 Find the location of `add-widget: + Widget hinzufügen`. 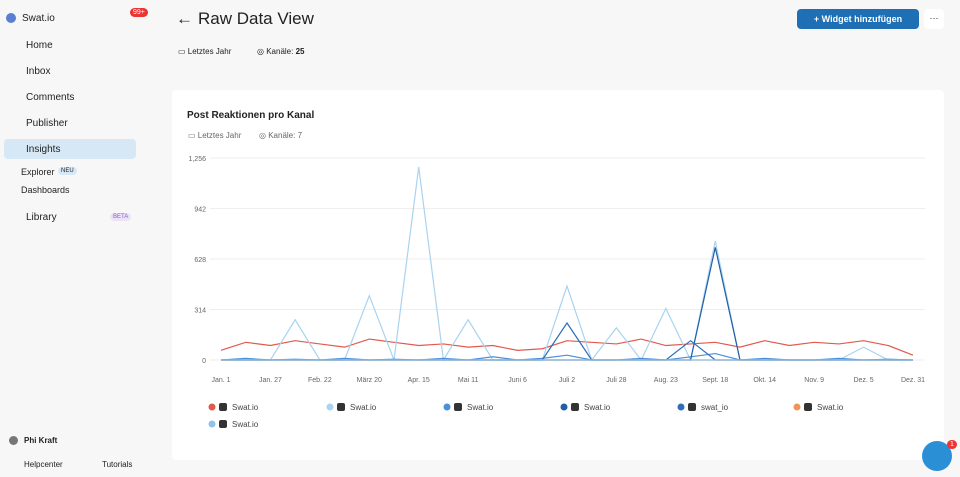

add-widget: + Widget hinzufügen is located at coordinates (858, 19).